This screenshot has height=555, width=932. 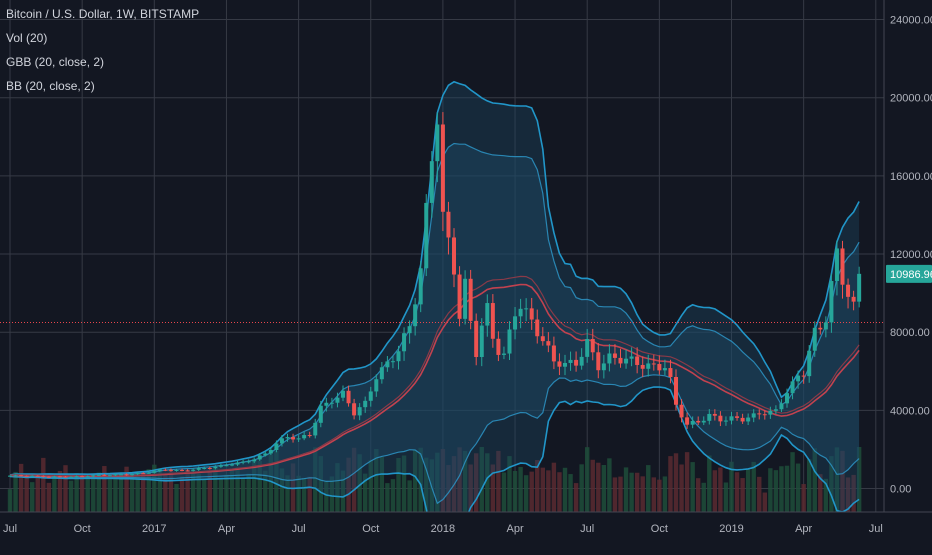 I want to click on indicator-gbb: GBB (20, close, 2), so click(x=55, y=62).